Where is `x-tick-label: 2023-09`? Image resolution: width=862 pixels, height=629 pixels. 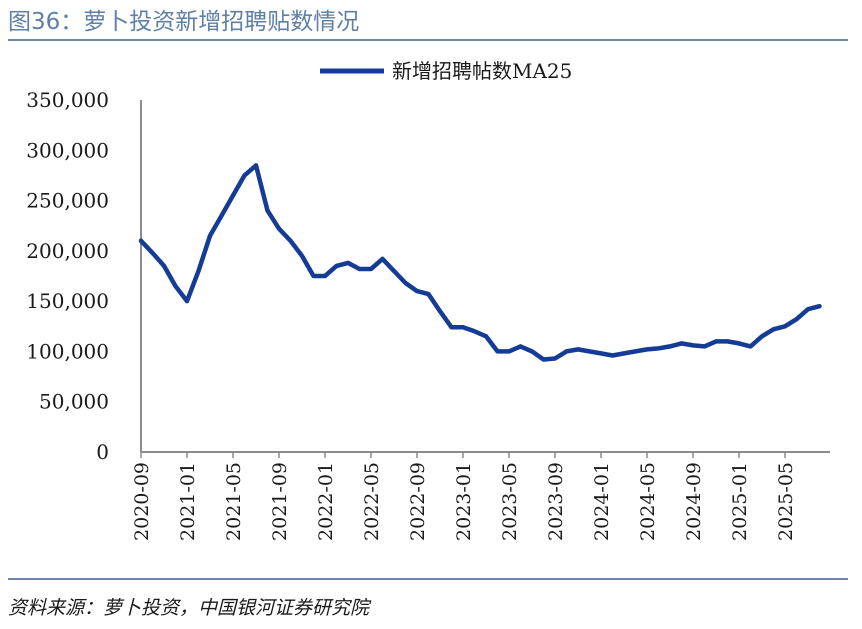 x-tick-label: 2023-09 is located at coordinates (556, 501).